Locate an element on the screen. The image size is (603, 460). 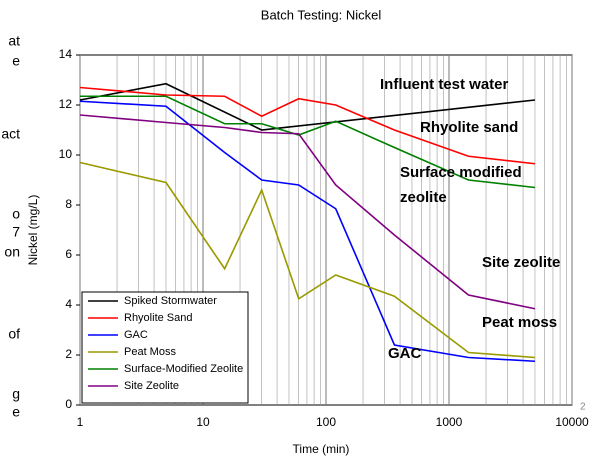
y-tick-label: 14 is located at coordinates (66, 54).